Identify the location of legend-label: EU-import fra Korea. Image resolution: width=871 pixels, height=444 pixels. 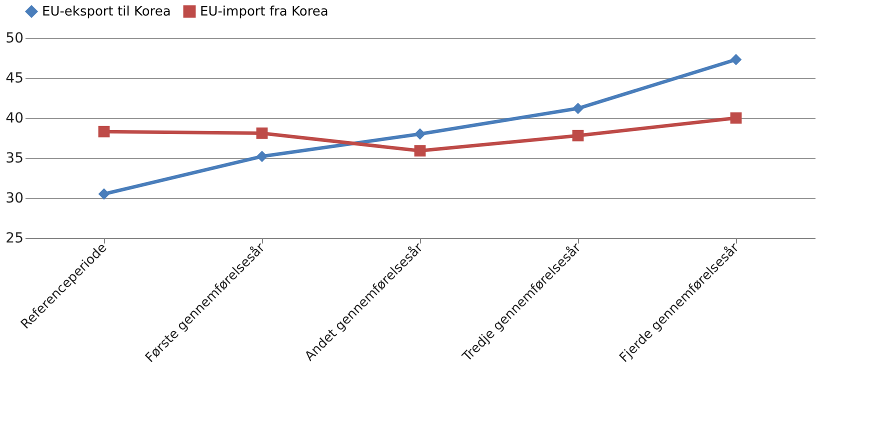
(264, 12).